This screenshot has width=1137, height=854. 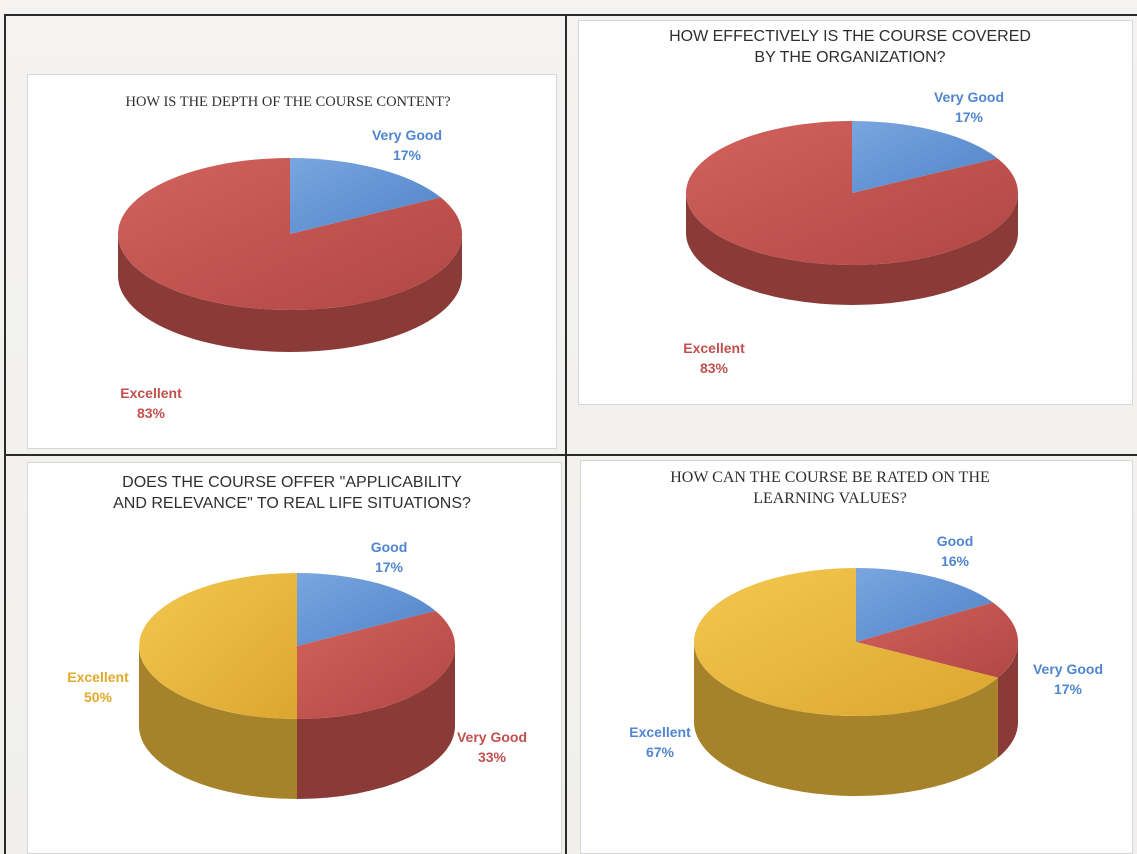 I want to click on chart-title: HOW IS THE DEPTH OF THE COURSE CONTENT?, so click(x=287, y=102).